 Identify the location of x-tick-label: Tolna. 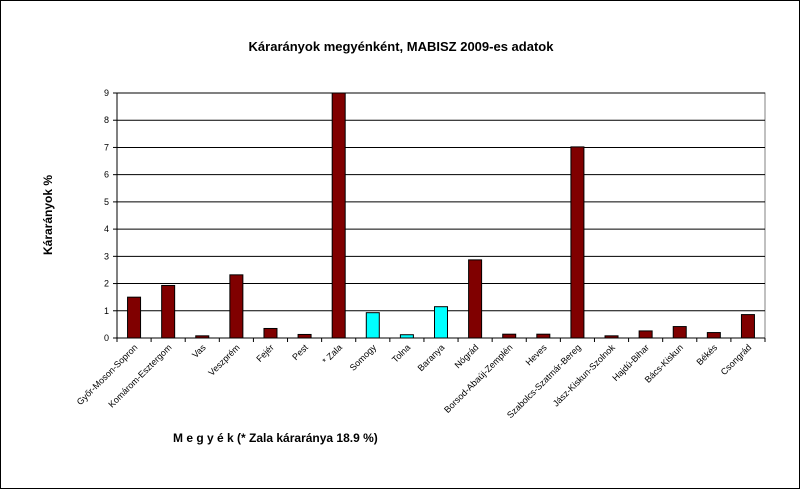
(401, 353).